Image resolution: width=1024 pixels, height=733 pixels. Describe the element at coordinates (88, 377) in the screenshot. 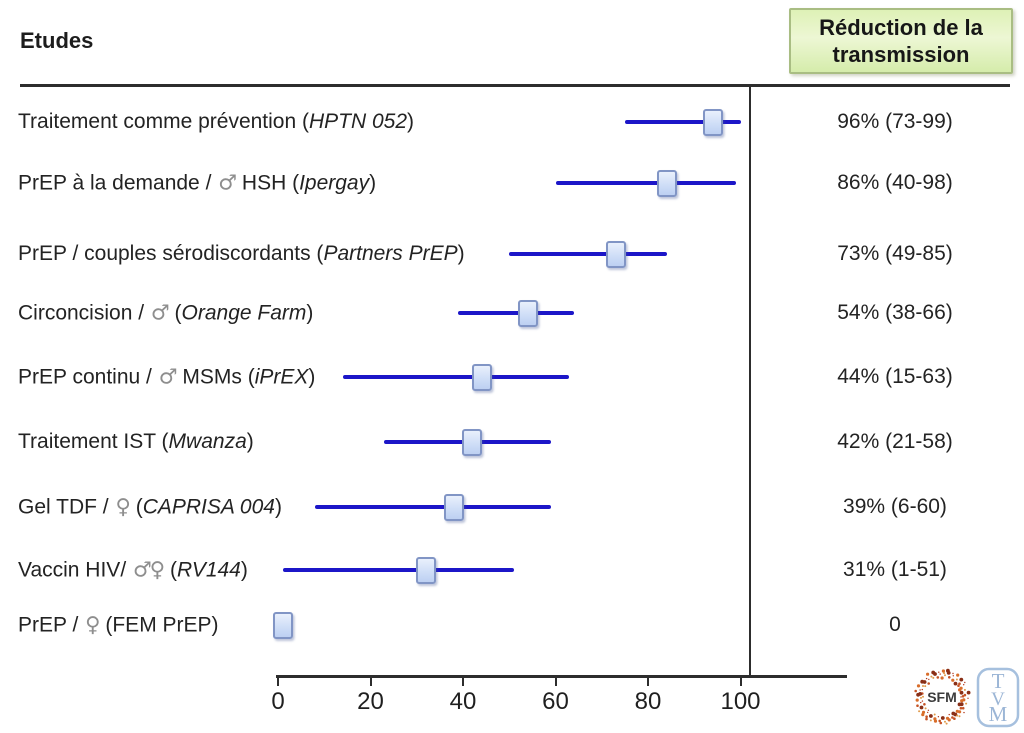

I see `study-label-text: PrEP continu /` at that location.